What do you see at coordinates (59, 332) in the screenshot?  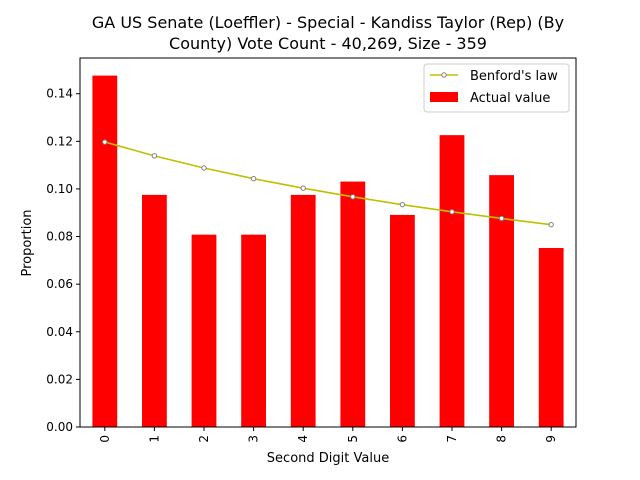 I see `y-tick-label: 0.04` at bounding box center [59, 332].